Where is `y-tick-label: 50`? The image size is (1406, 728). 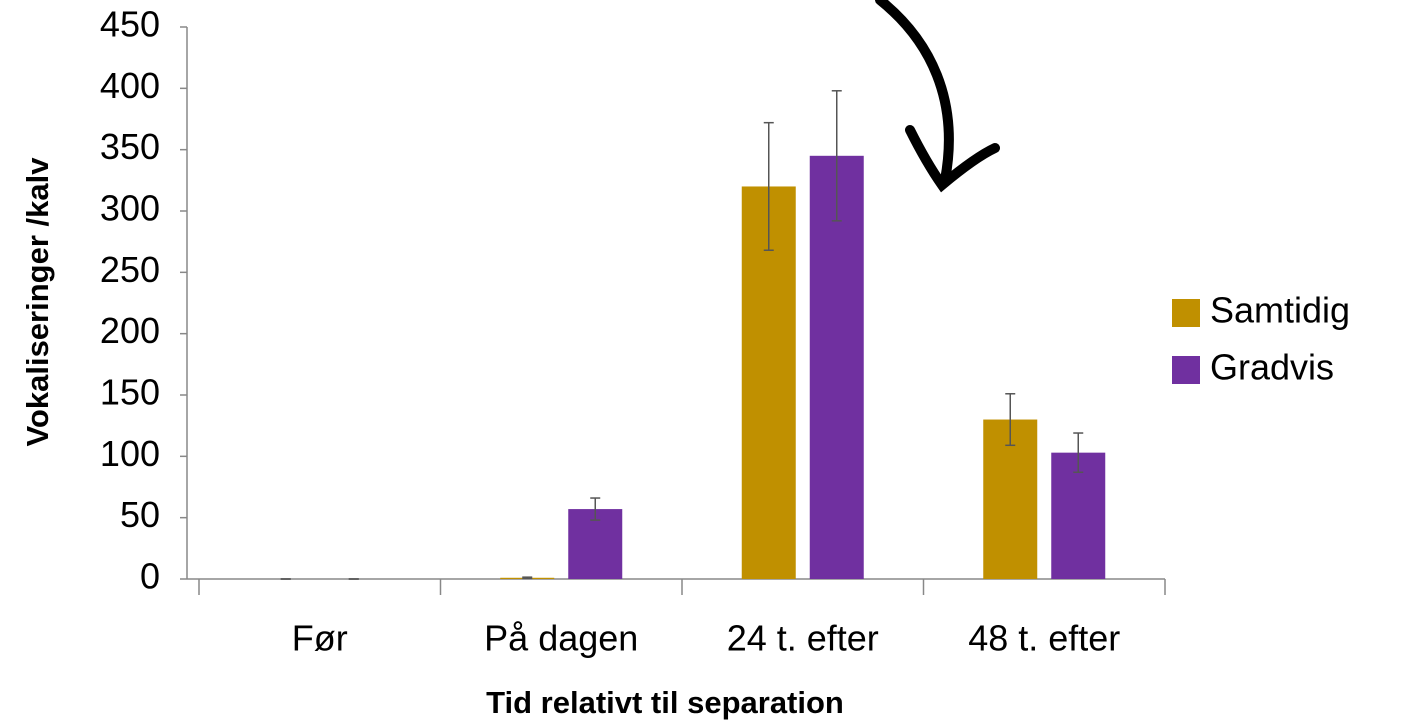
y-tick-label: 50 is located at coordinates (140, 514).